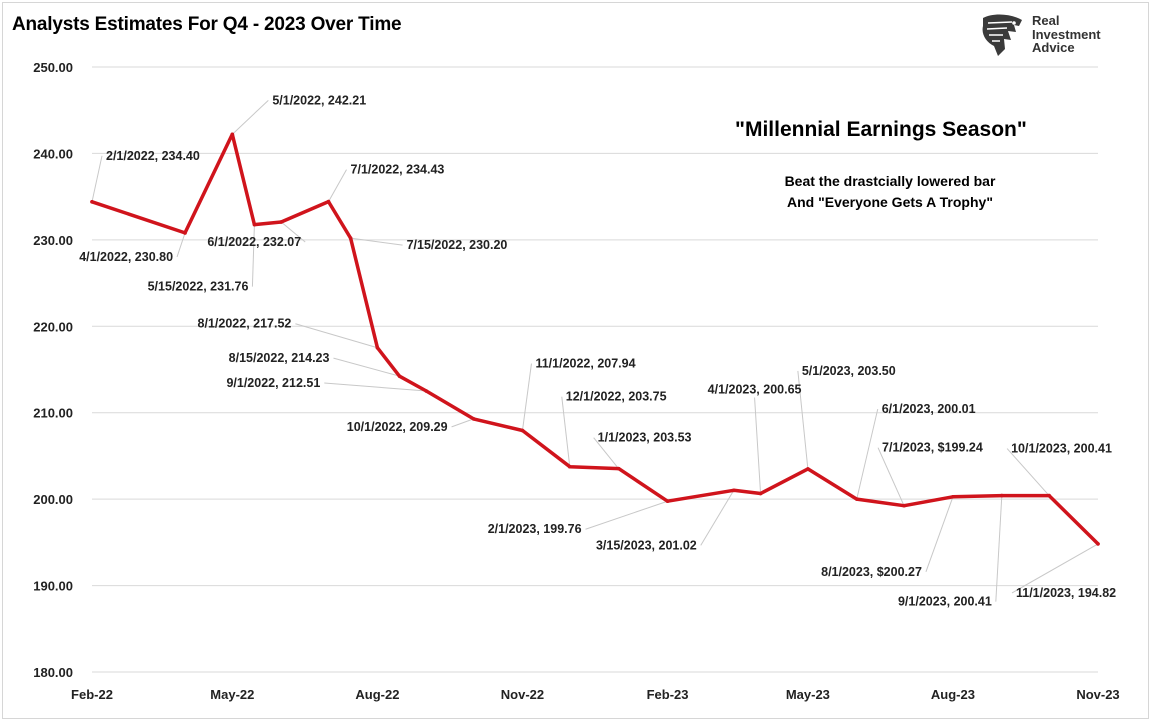 The height and width of the screenshot is (723, 1153). What do you see at coordinates (755, 390) in the screenshot?
I see `data-label: 4/1/2023, 200.65` at bounding box center [755, 390].